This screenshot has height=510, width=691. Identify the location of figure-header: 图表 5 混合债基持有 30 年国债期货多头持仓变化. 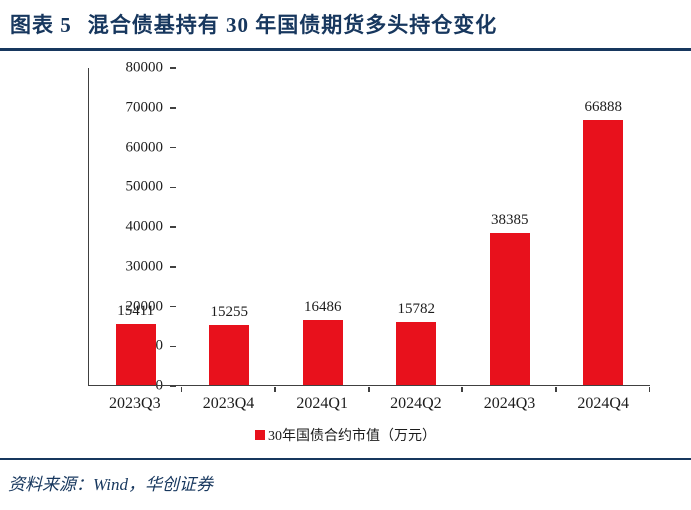
(345, 19).